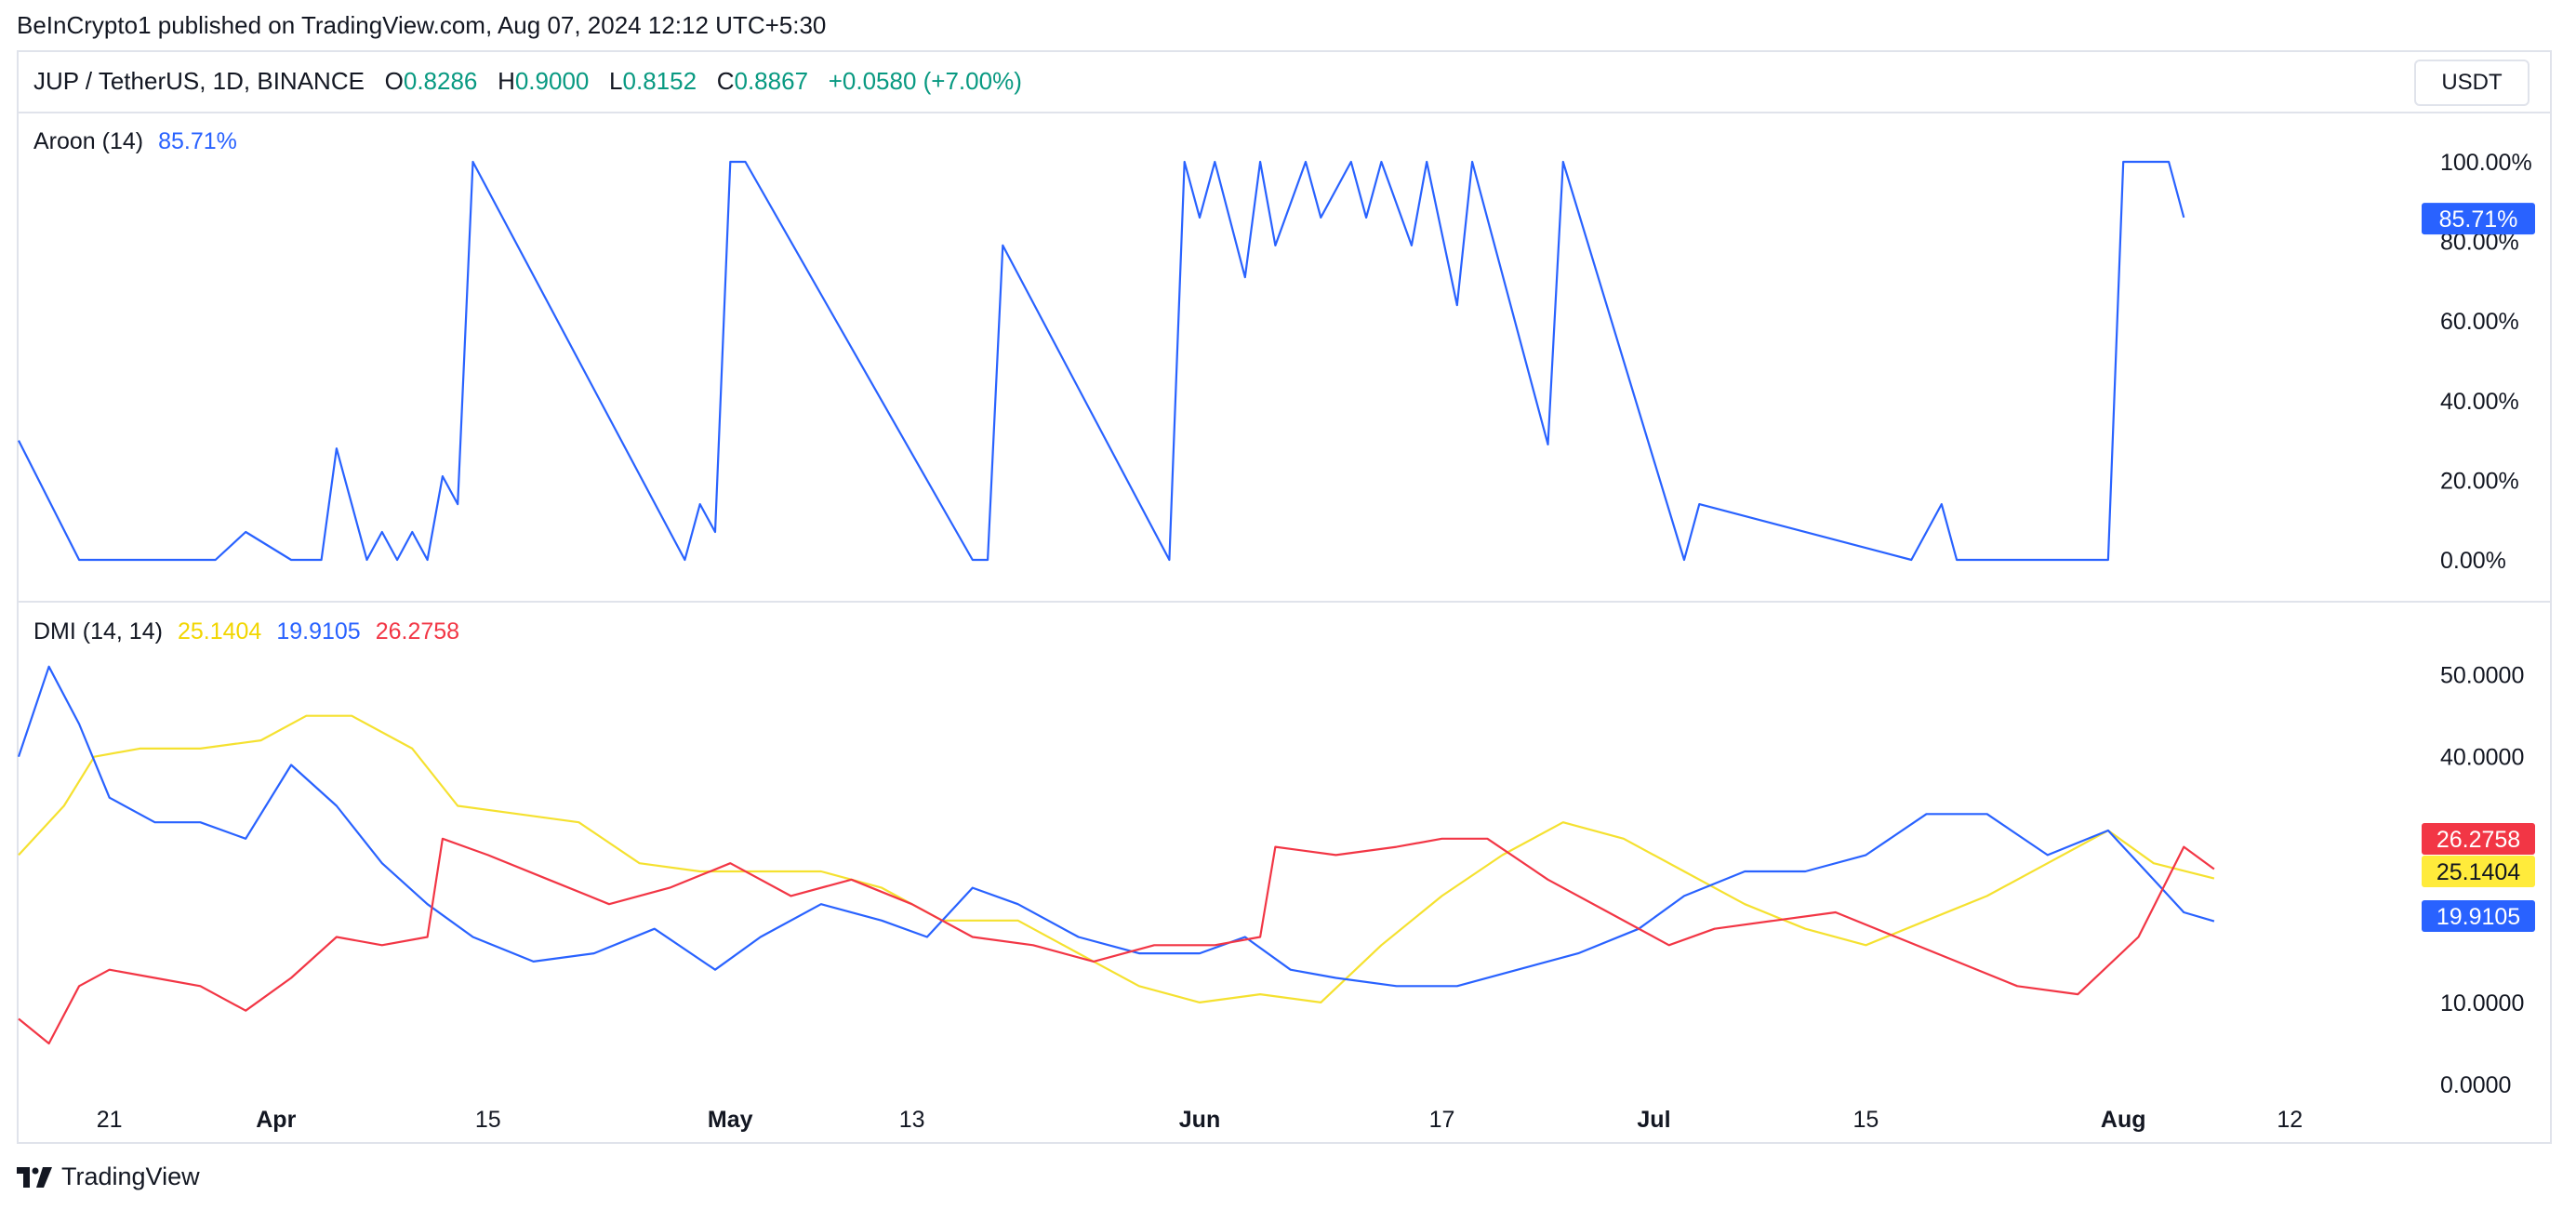  I want to click on x-tick-label: May, so click(730, 1120).